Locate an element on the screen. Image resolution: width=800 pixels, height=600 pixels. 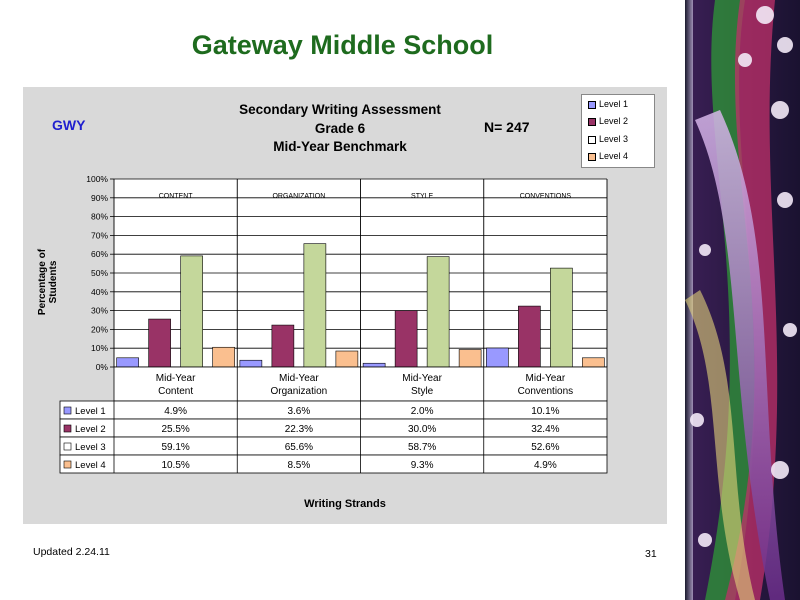
chart-title-line-1: Secondary Writing Assessment is located at coordinates (340, 109).